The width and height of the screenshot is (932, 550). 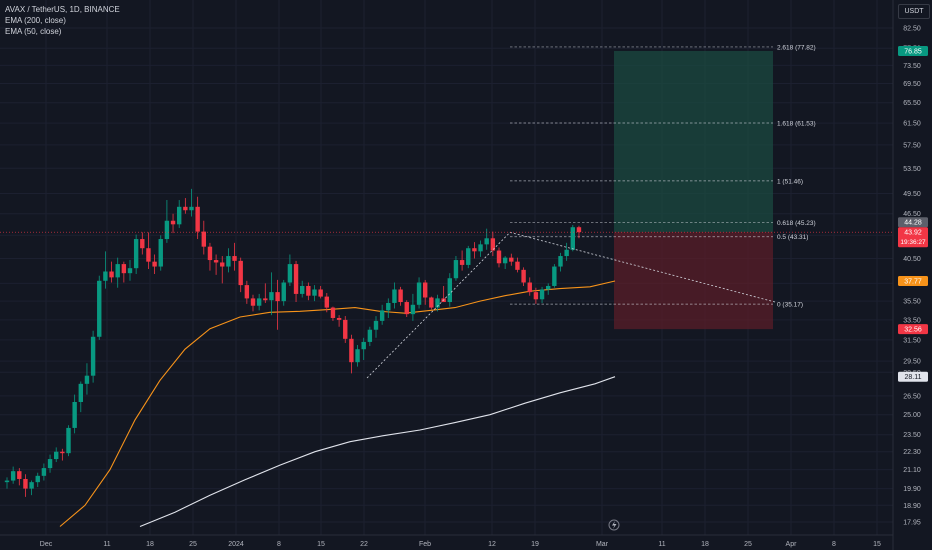 I want to click on time-tick-label: 22, so click(x=364, y=544).